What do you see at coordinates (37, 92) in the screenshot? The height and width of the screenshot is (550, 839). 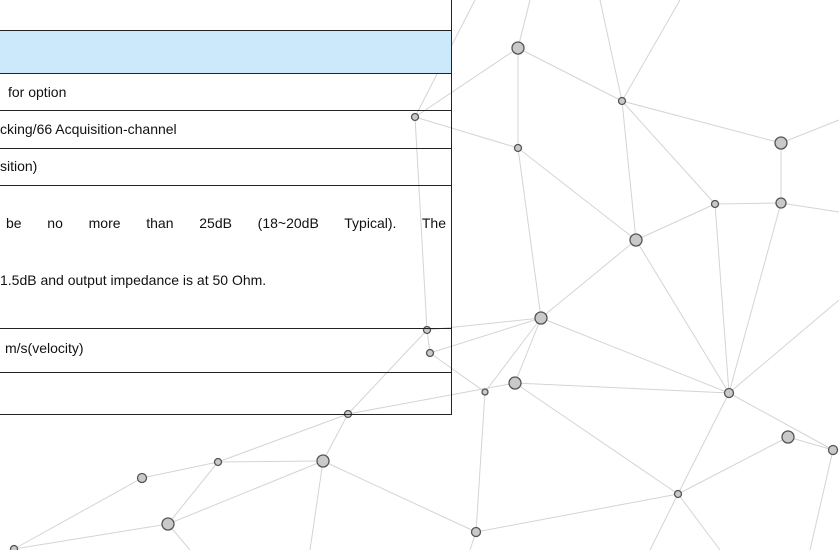 I see `cell-text: for option` at bounding box center [37, 92].